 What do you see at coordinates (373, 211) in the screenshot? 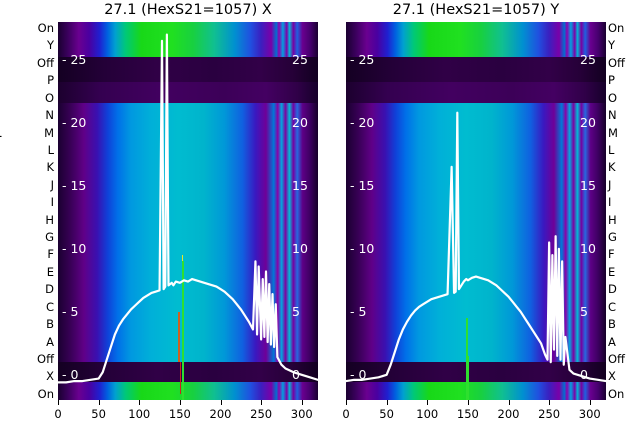
I see `y-tick-labels-y-panel-left: - 25 - 20 - 15 - 10 - 5 - 0` at bounding box center [373, 211].